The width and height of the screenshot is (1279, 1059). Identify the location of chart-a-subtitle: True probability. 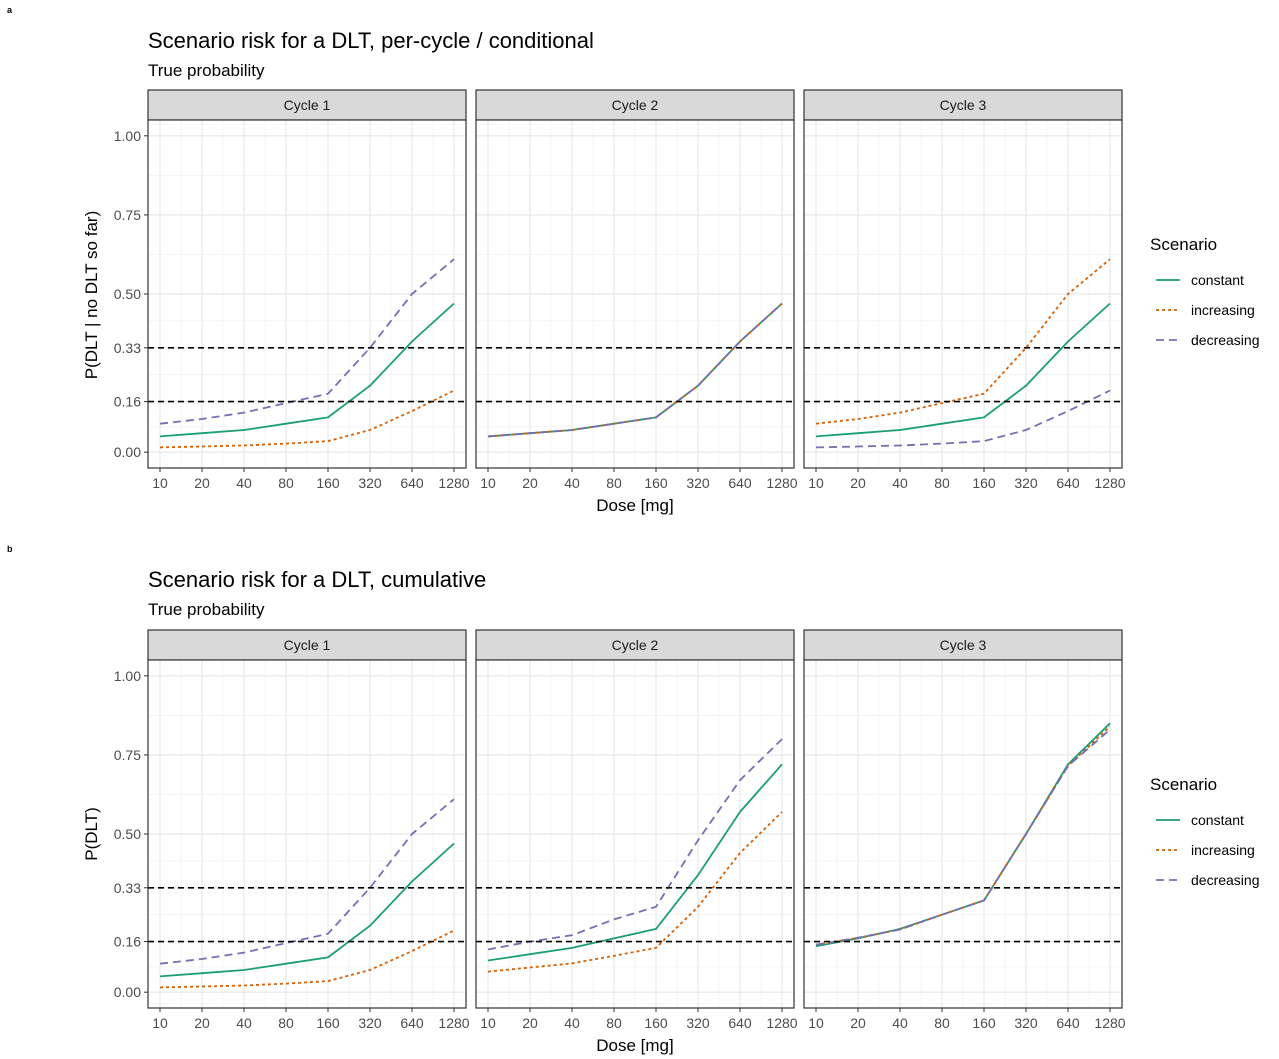
(206, 70).